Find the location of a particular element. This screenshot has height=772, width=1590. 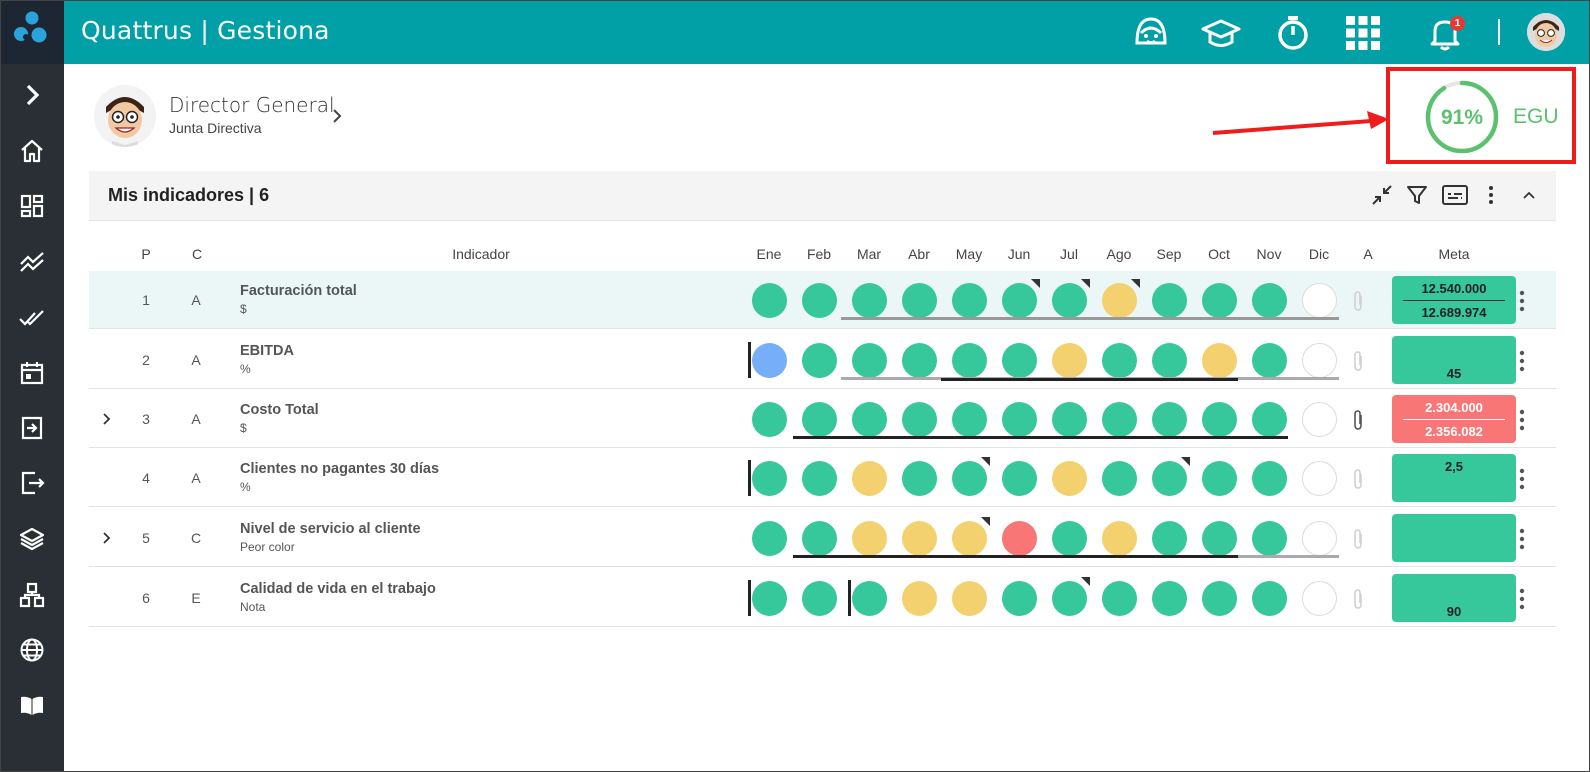

table-row: 3 A Costo Total $2.304.000 2.356.082 is located at coordinates (822, 419).